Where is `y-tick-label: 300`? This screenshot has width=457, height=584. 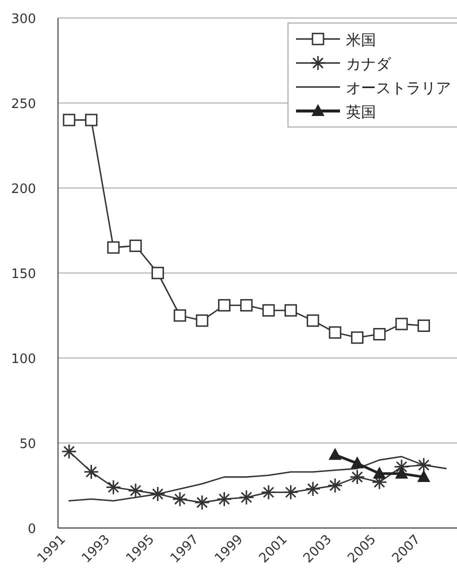
y-tick-label: 300 is located at coordinates (23, 19).